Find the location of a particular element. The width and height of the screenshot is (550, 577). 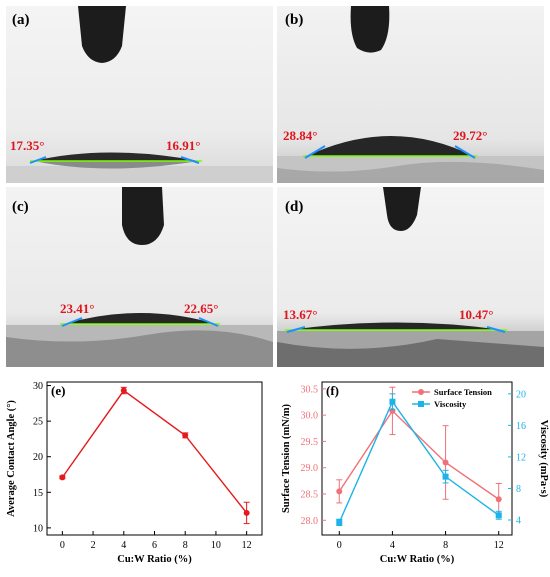

left-angle-c: 23.41° is located at coordinates (77, 308).